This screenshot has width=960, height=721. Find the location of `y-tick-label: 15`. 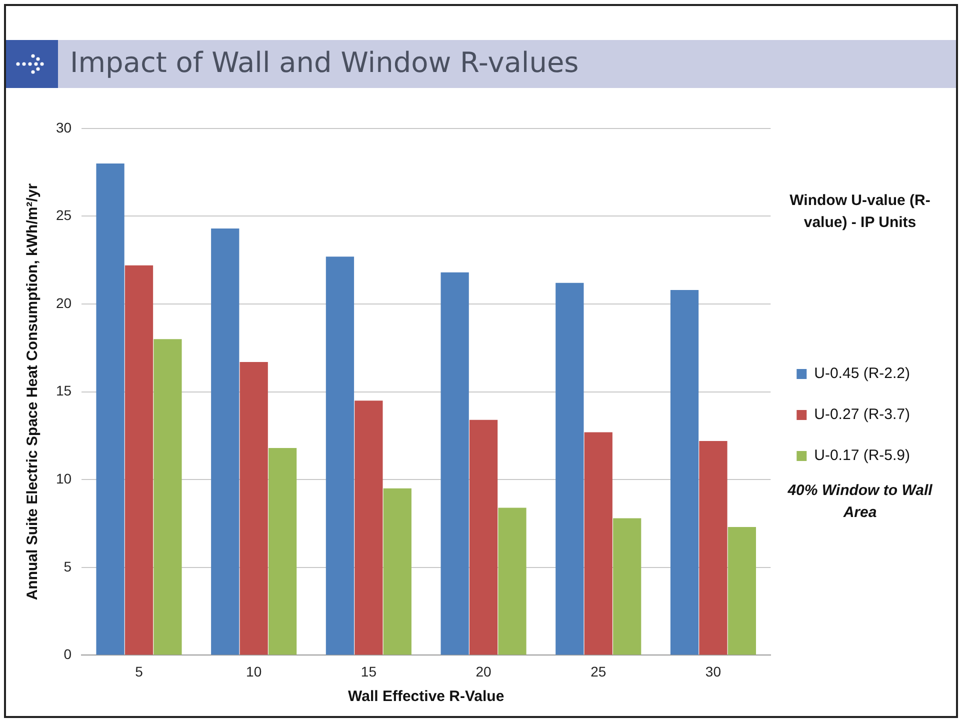

y-tick-label: 15 is located at coordinates (64, 390).